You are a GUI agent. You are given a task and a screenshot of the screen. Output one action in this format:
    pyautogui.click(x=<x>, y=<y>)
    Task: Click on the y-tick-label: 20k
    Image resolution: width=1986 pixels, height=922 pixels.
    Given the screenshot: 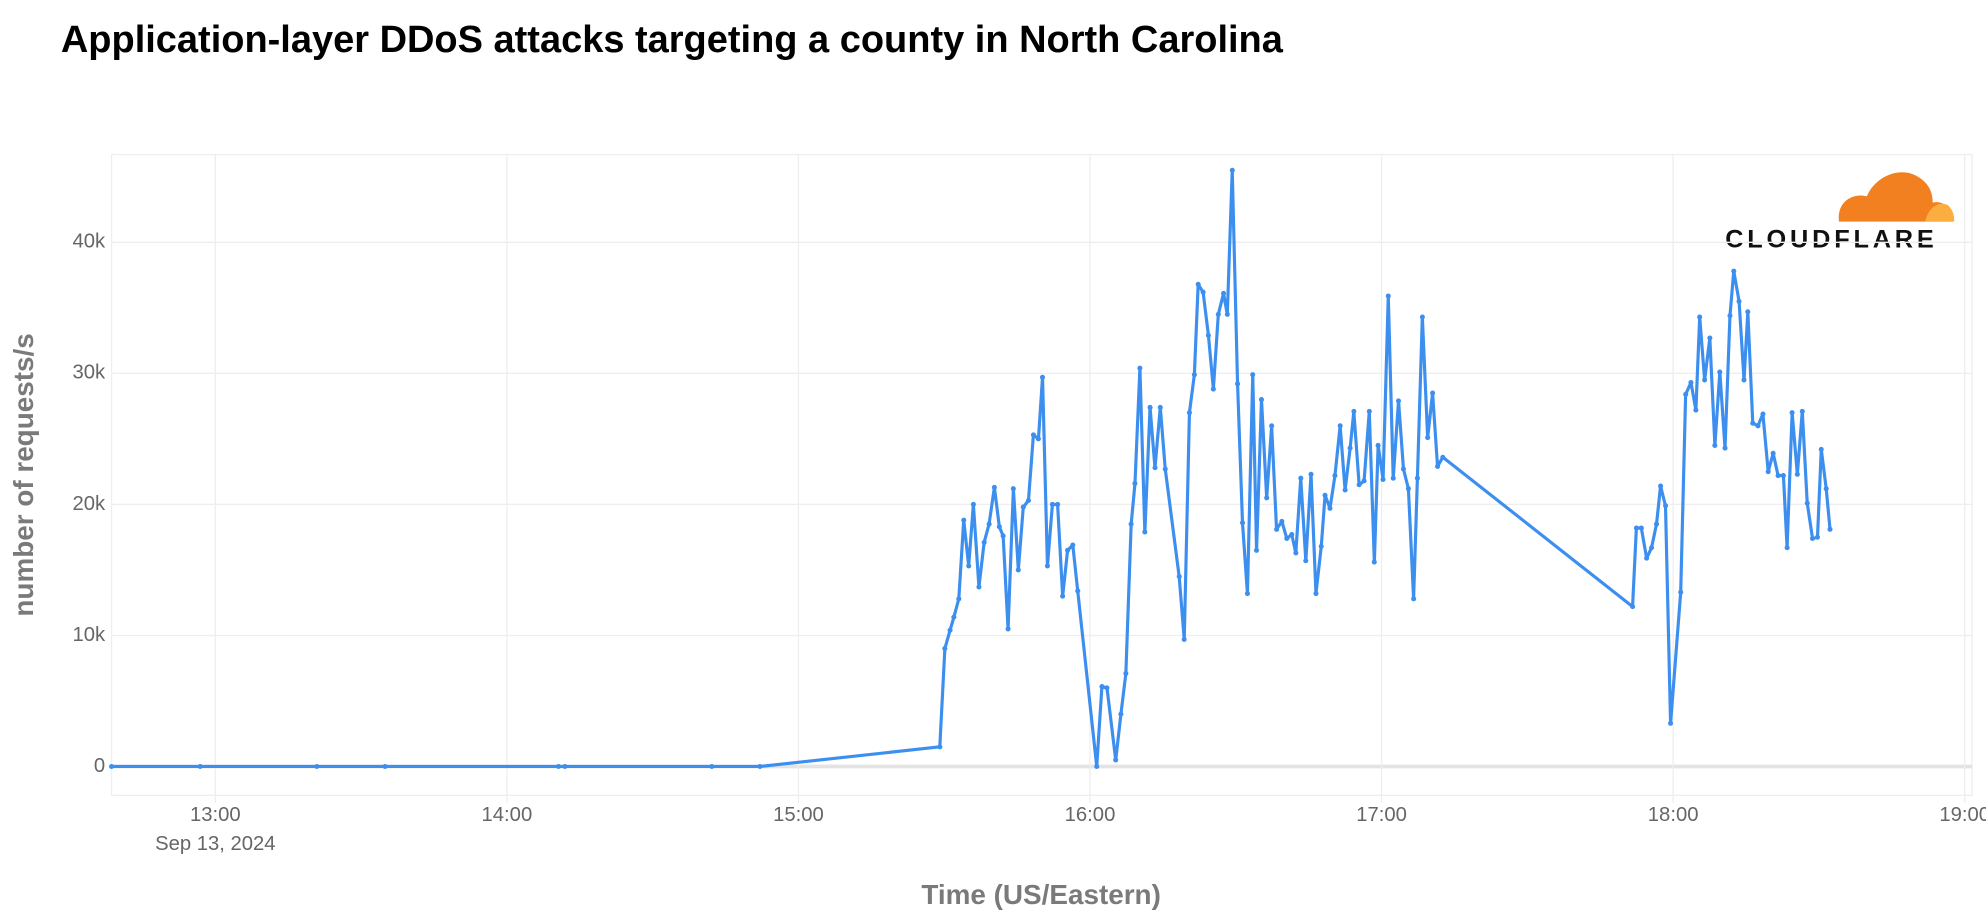 What is the action you would take?
    pyautogui.click(x=90, y=504)
    